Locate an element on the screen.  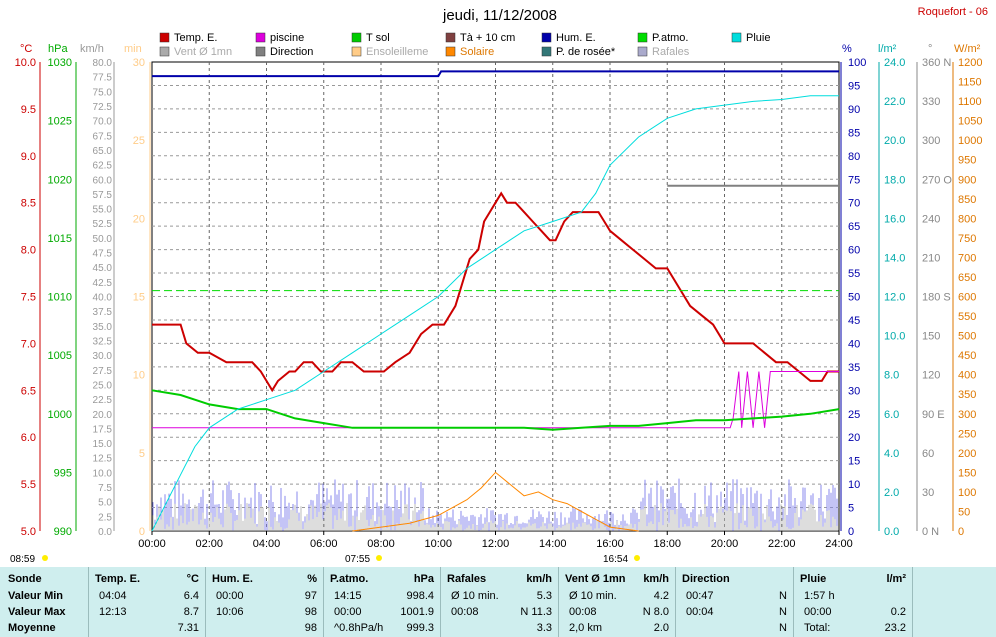
minutes-tick-label: 30 is located at coordinates (139, 63).